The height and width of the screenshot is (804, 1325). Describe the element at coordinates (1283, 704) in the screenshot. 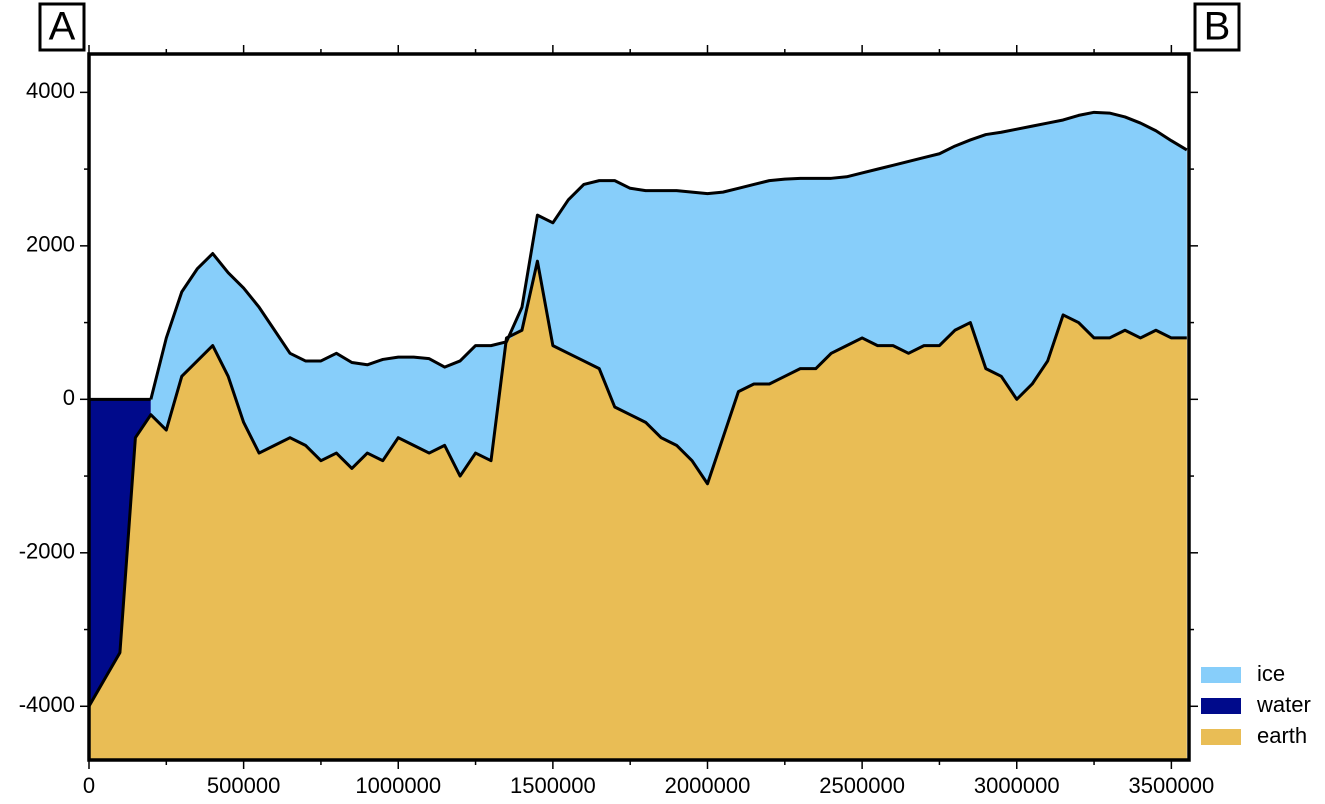

I see `legend-label: water` at that location.